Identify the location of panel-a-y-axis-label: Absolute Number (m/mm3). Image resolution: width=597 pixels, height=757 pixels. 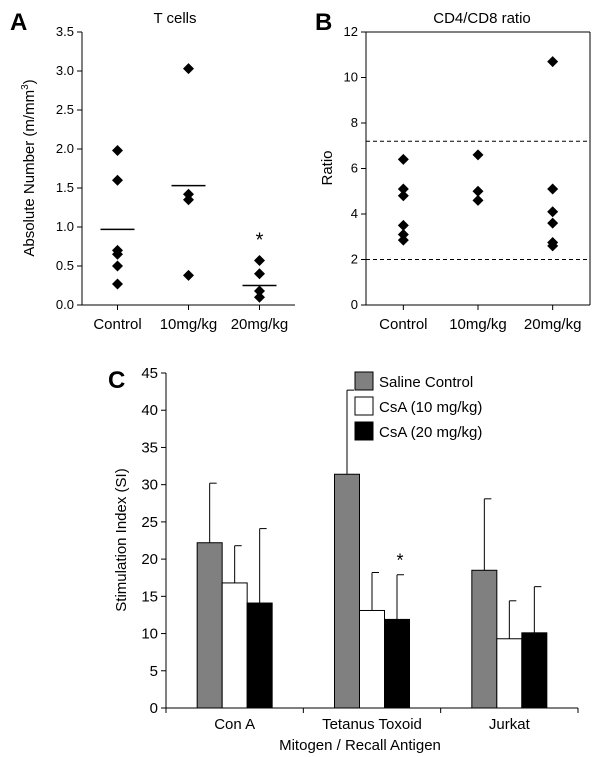
(29, 167).